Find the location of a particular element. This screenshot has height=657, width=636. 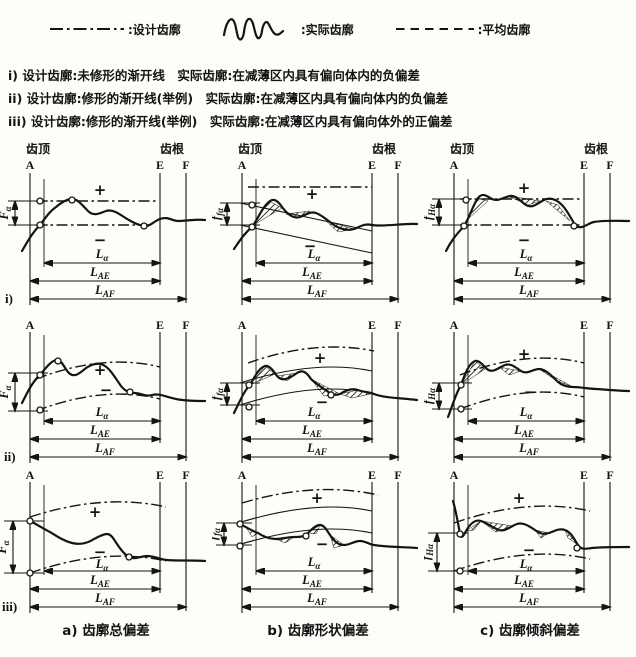

diagram-i-c: 齿顶 齿根 A E F + − fHα is located at coordinates (527, 223).